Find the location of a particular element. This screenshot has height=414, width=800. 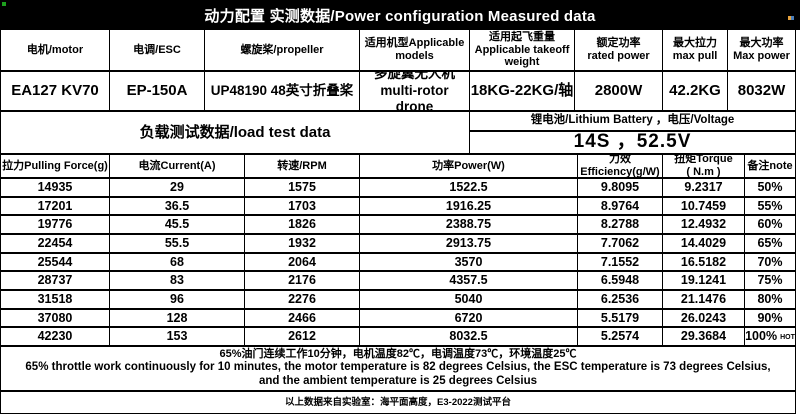

col-header-torque: 扭矩Torque( N.m ) is located at coordinates (703, 166).